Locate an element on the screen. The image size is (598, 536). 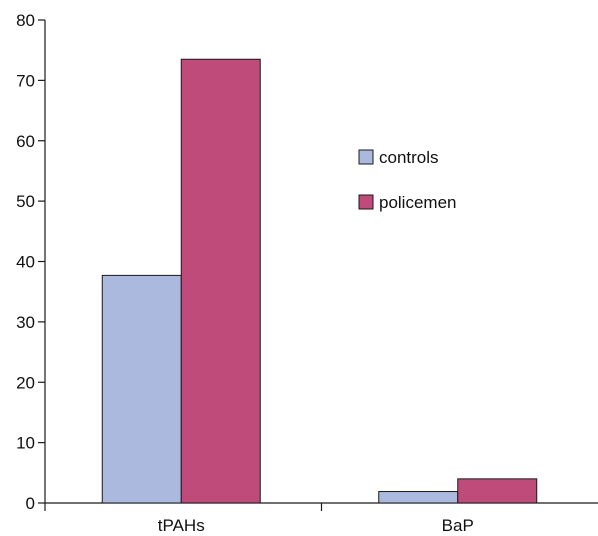
y-tick-label: 30 is located at coordinates (25, 322).